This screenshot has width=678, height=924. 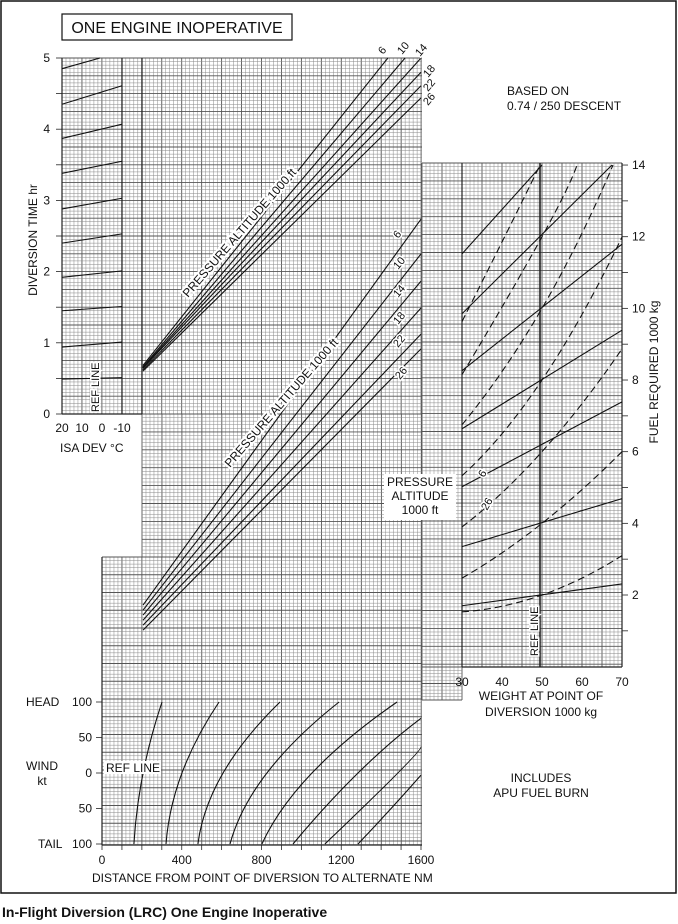 What do you see at coordinates (62, 428) in the screenshot?
I see `isa-tick-label: 20` at bounding box center [62, 428].